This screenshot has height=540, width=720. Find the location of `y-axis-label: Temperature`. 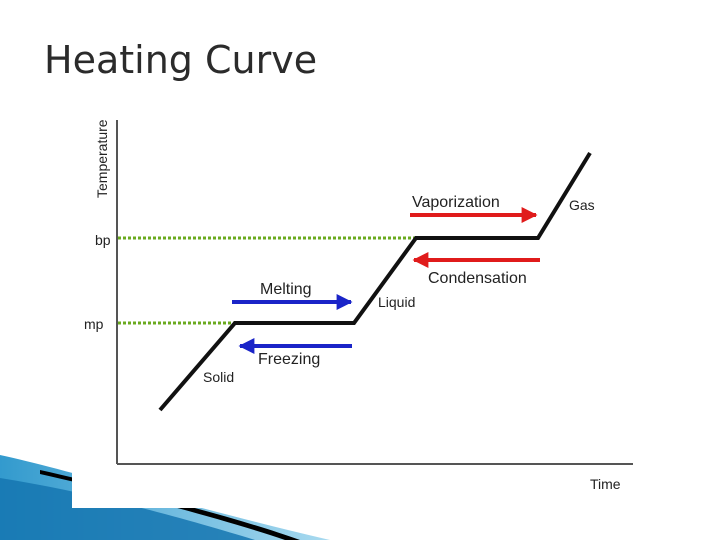

y-axis-label: Temperature is located at coordinates (102, 158).